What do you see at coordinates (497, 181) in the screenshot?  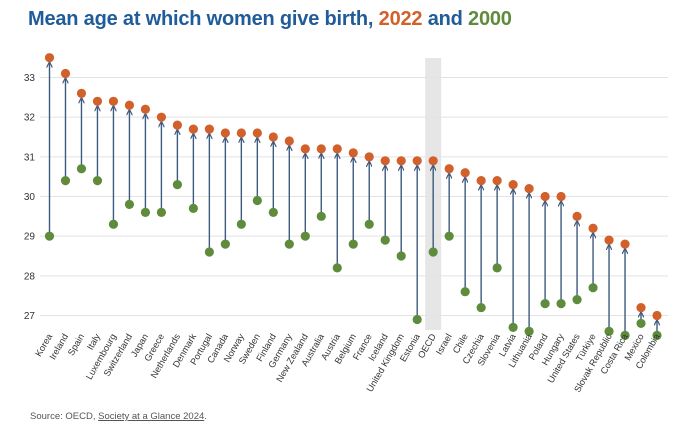 I see `dot-2022-slovenia` at bounding box center [497, 181].